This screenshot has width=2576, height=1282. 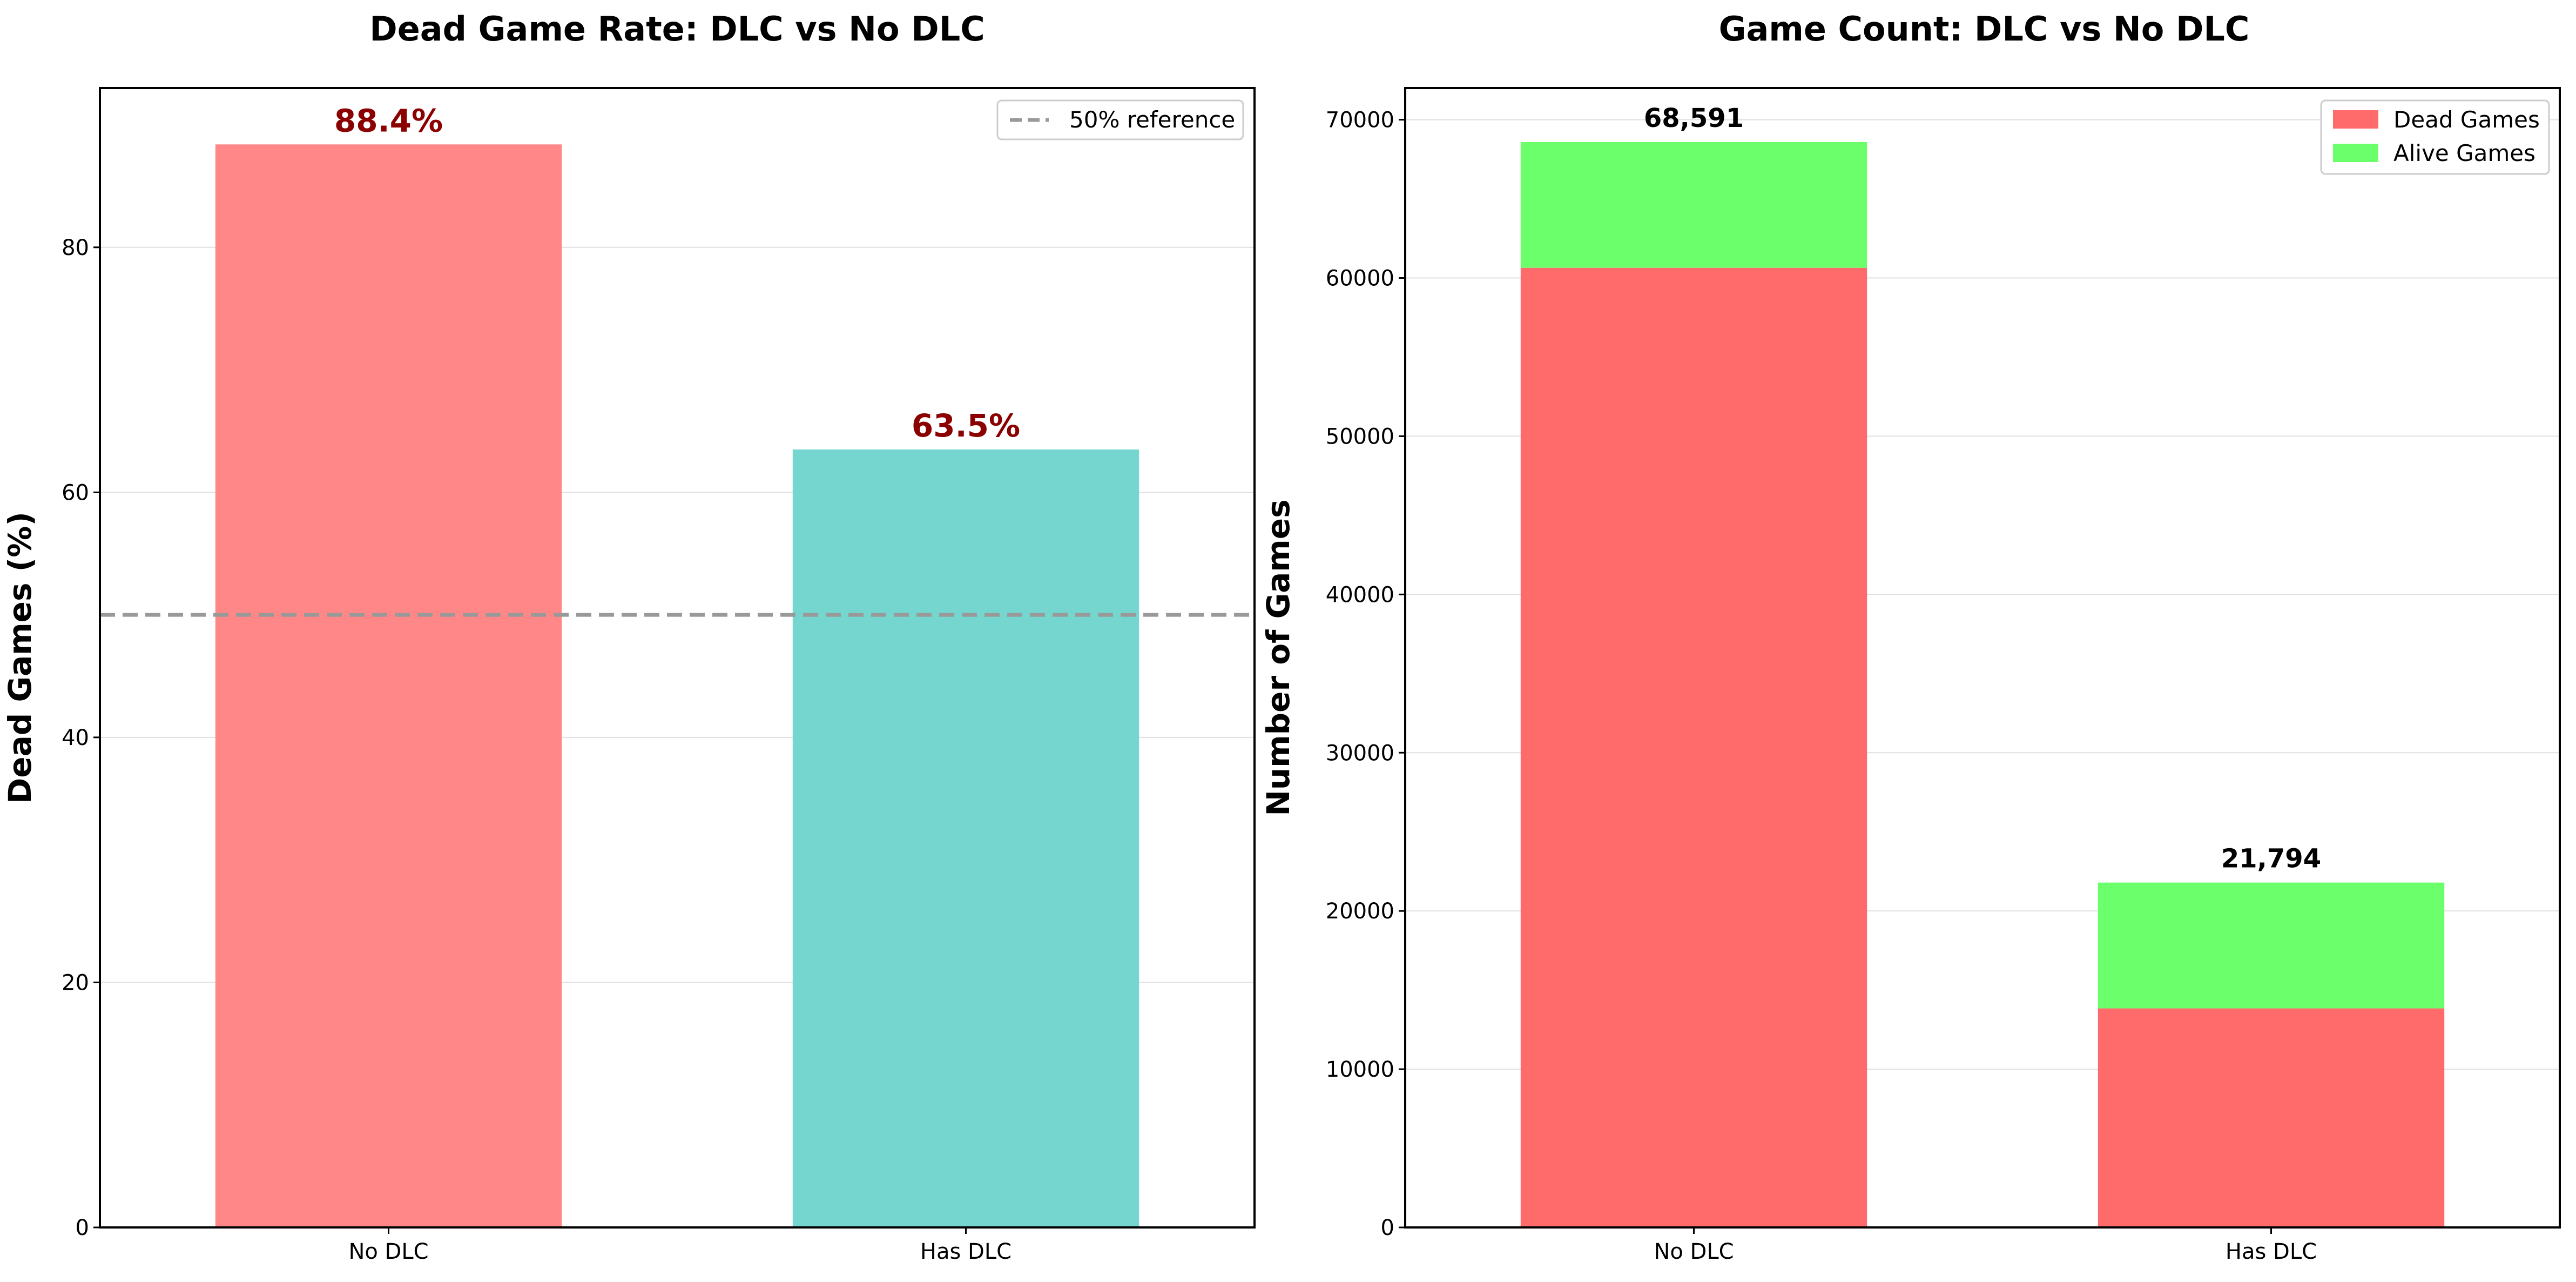 I want to click on dead-rate-x-ticks: No DLC Has DLC, so click(x=679, y=1245).